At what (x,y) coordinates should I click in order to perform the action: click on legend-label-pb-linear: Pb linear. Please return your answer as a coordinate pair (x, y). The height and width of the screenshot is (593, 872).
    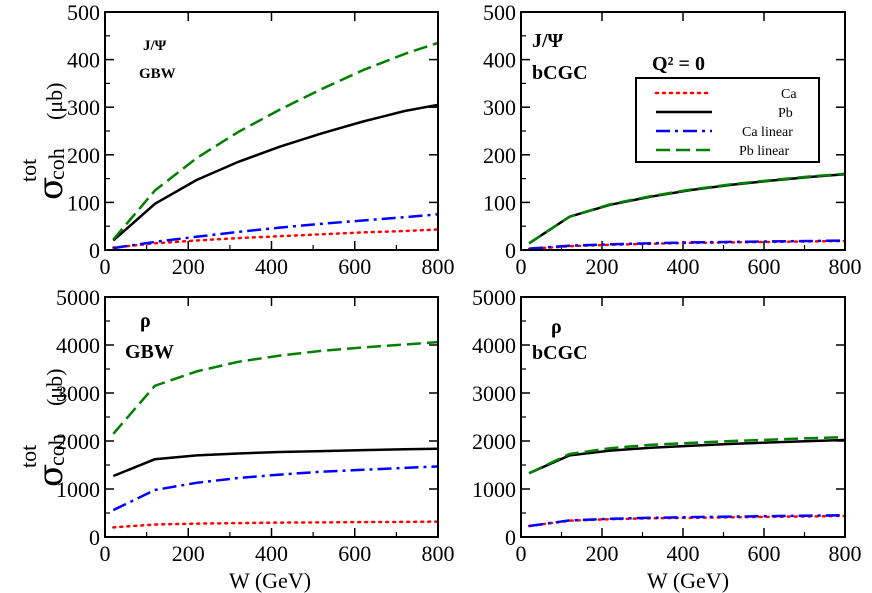
    Looking at the image, I should click on (764, 151).